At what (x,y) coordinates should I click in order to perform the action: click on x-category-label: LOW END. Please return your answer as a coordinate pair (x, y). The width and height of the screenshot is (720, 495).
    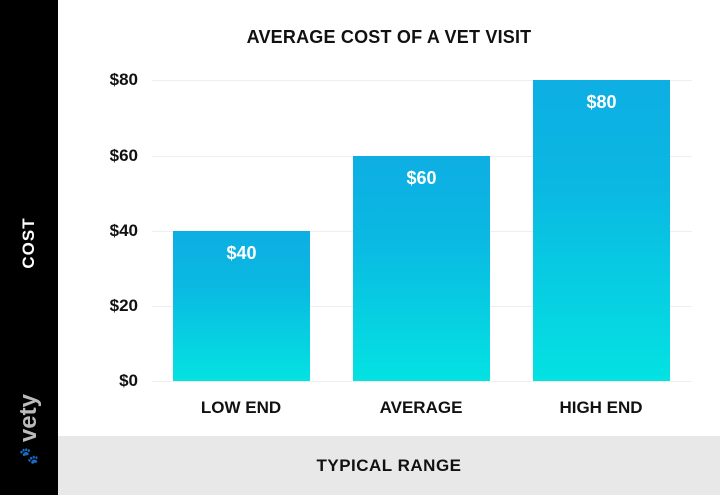
    Looking at the image, I should click on (241, 407).